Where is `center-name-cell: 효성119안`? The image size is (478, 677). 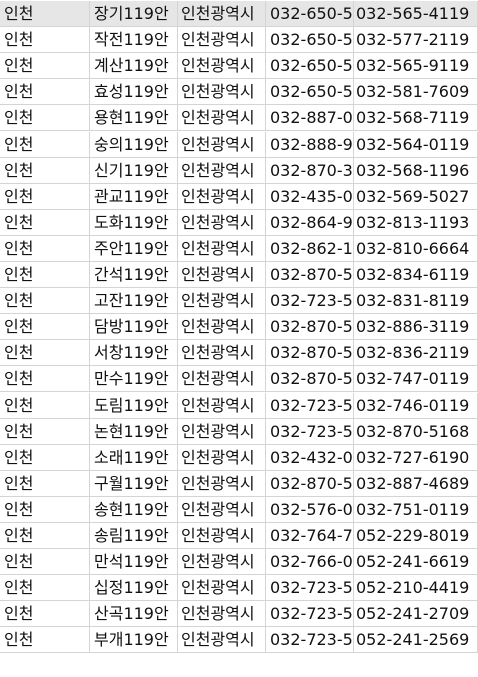
center-name-cell: 효성119안 is located at coordinates (134, 92).